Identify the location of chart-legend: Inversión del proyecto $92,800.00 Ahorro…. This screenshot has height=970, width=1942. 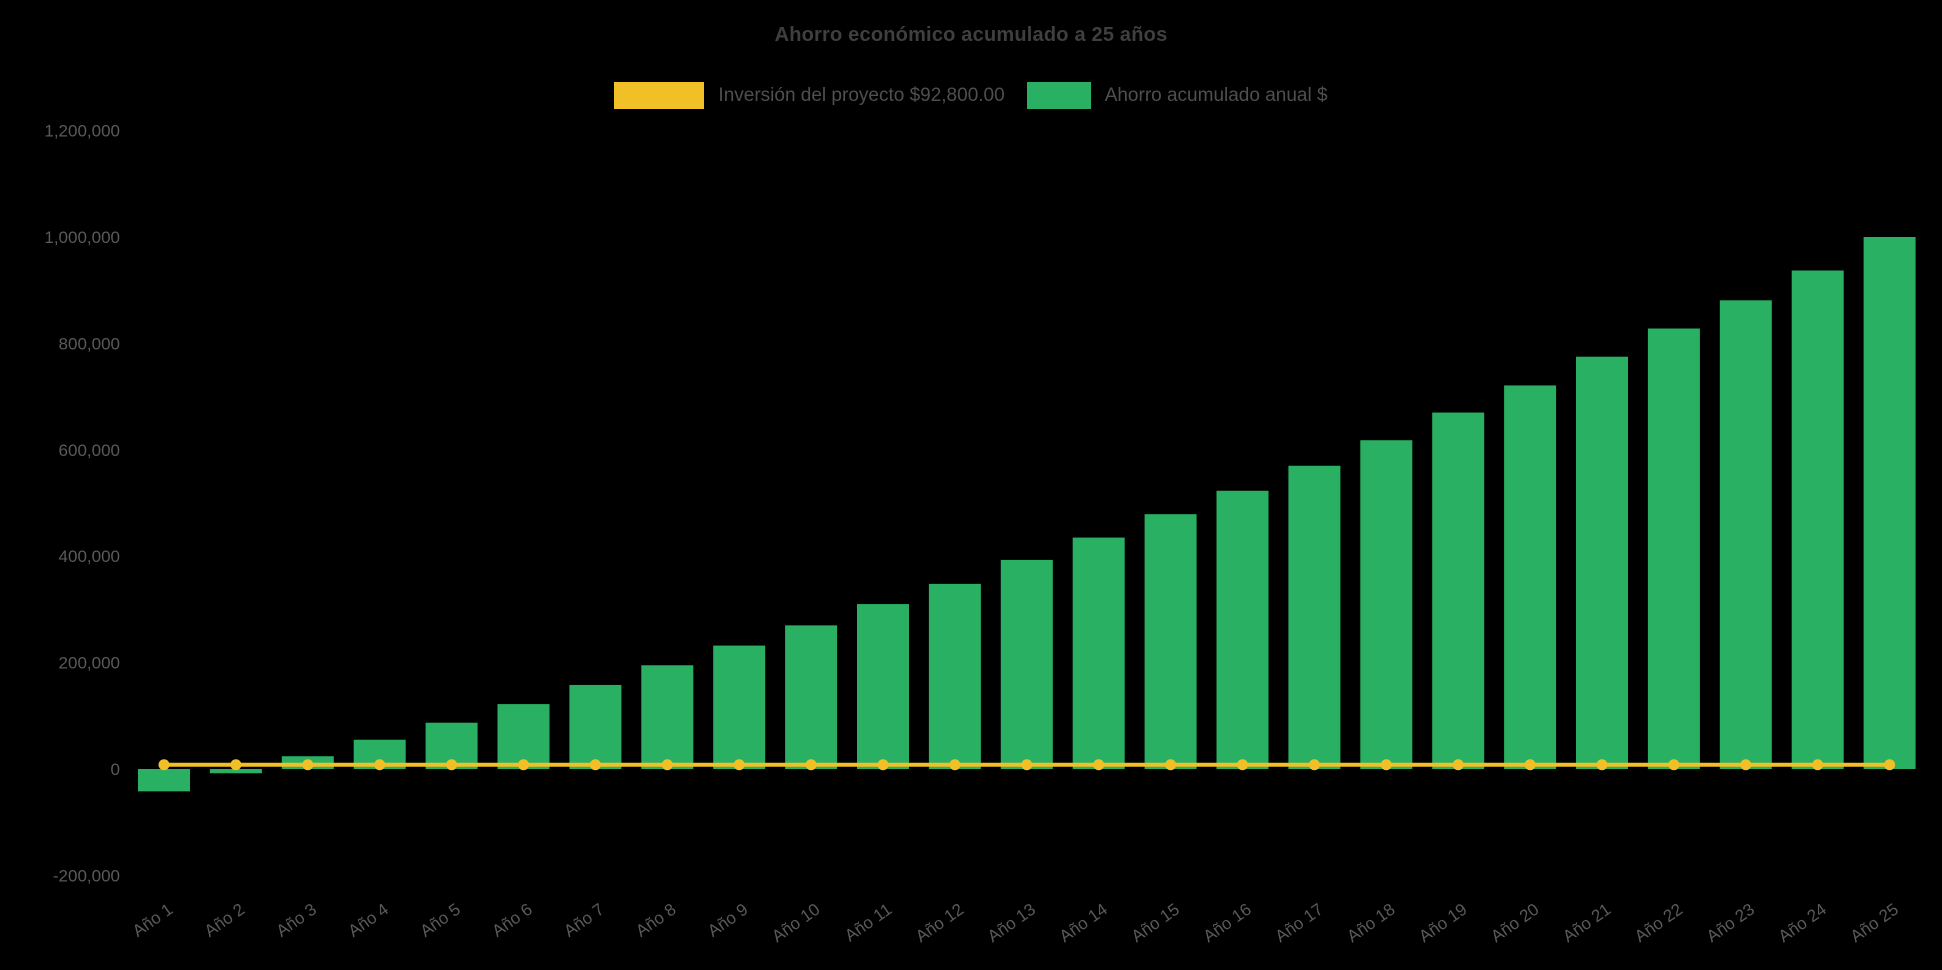
(971, 95).